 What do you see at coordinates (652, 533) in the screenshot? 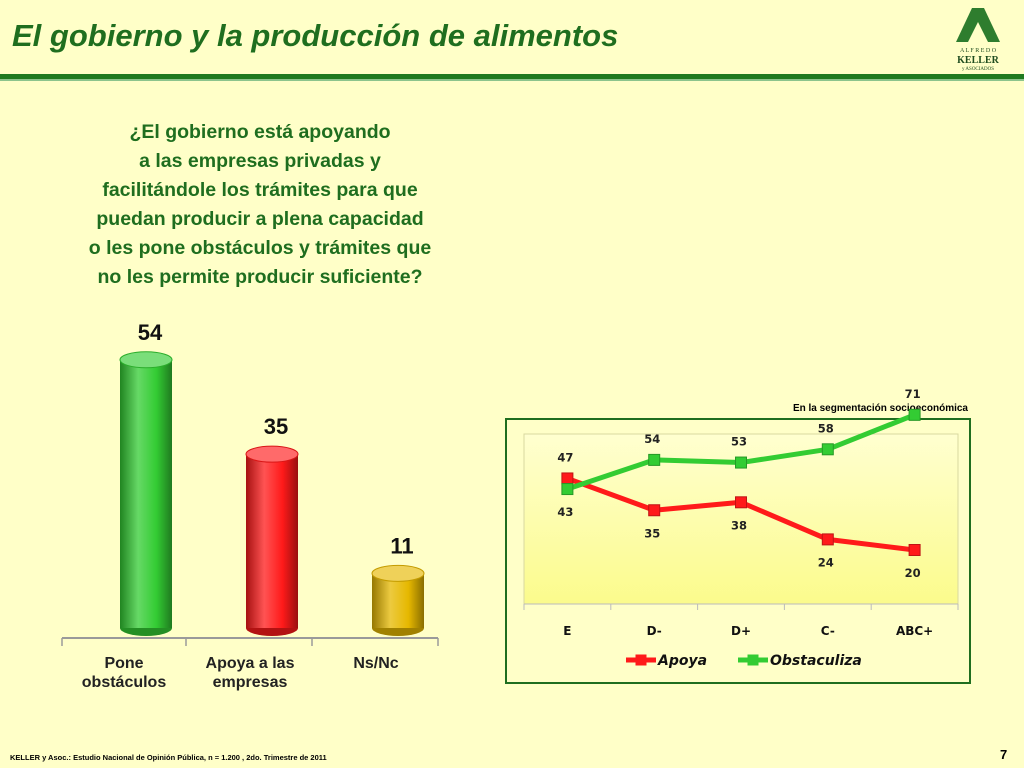
I see `point-label: 35` at bounding box center [652, 533].